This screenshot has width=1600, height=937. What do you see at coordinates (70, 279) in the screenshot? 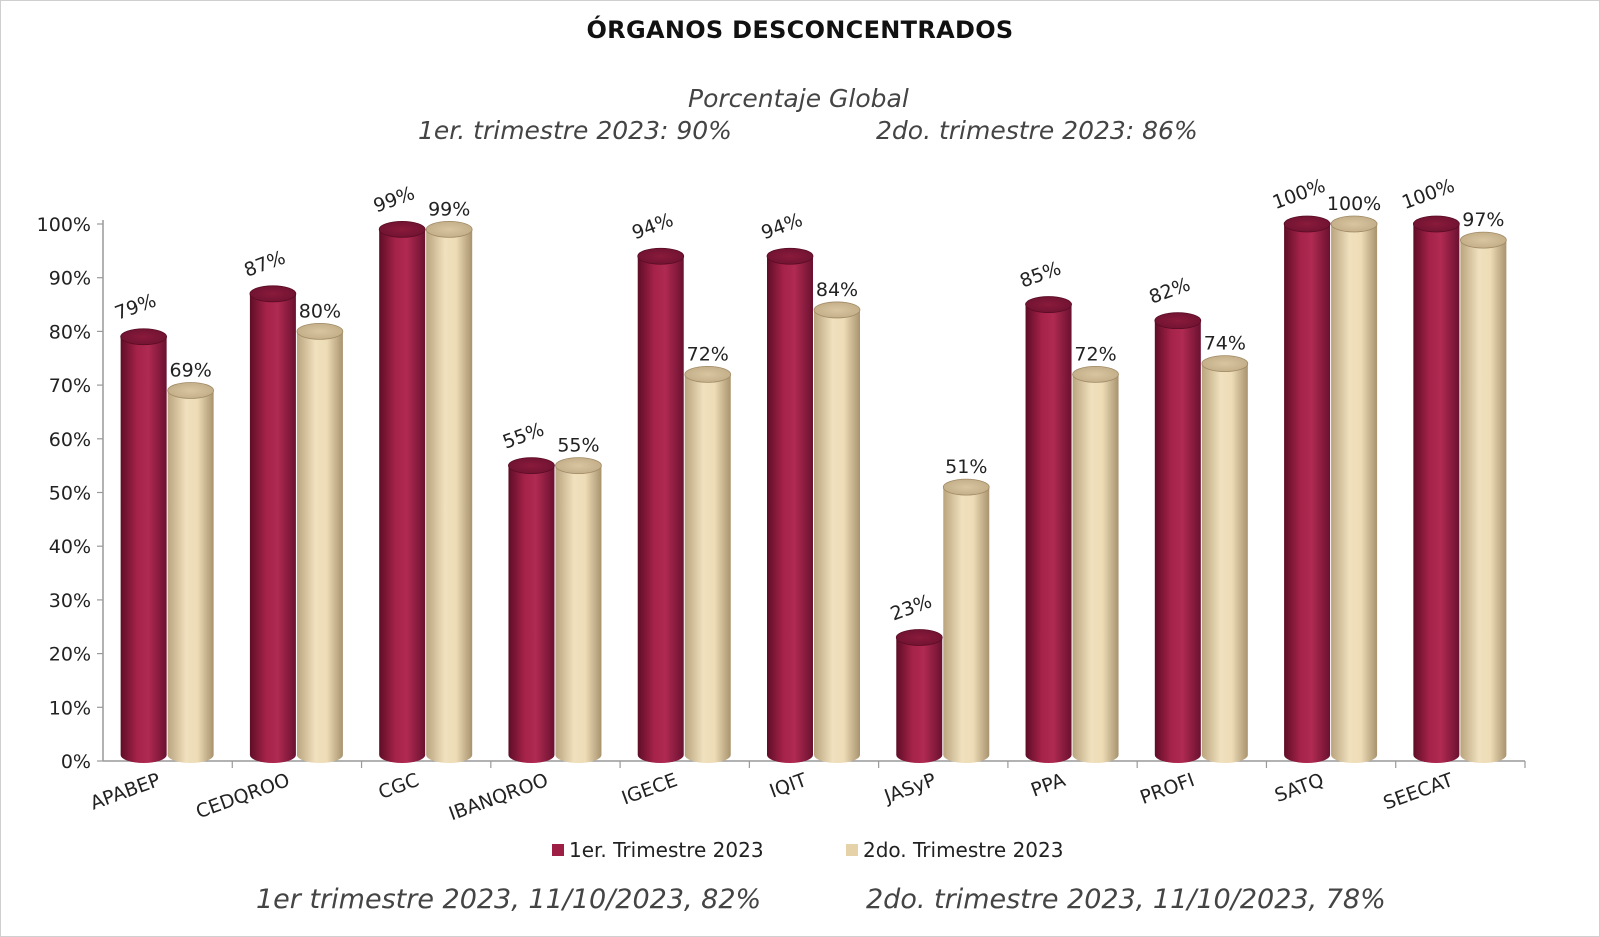
I see `y-tick-label: 90%` at bounding box center [70, 279].